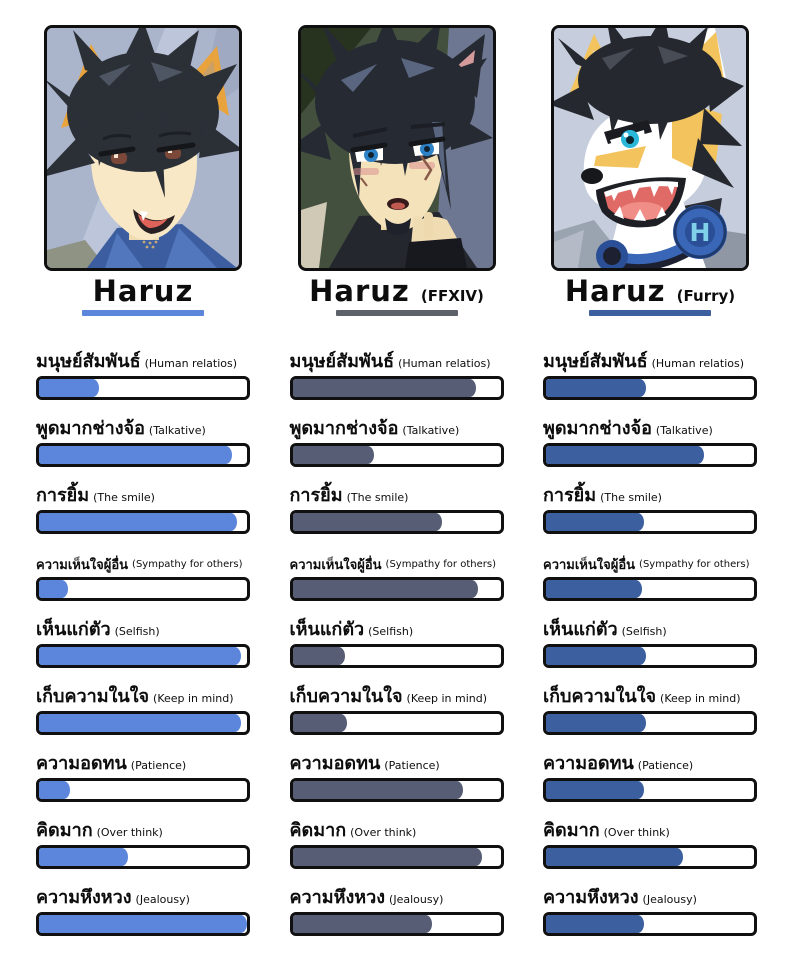 This screenshot has width=800, height=960. Describe the element at coordinates (396, 577) in the screenshot. I see `stat-sympathy: ความเห็นใจผู้อื่น (Sympathy for others)` at that location.